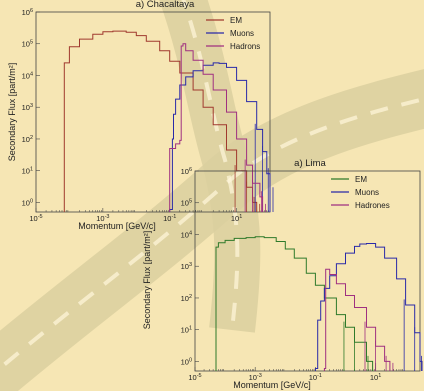 The image size is (424, 391). What do you see at coordinates (236, 20) in the screenshot?
I see `chacaltaya-legend-label-em: EM` at bounding box center [236, 20].